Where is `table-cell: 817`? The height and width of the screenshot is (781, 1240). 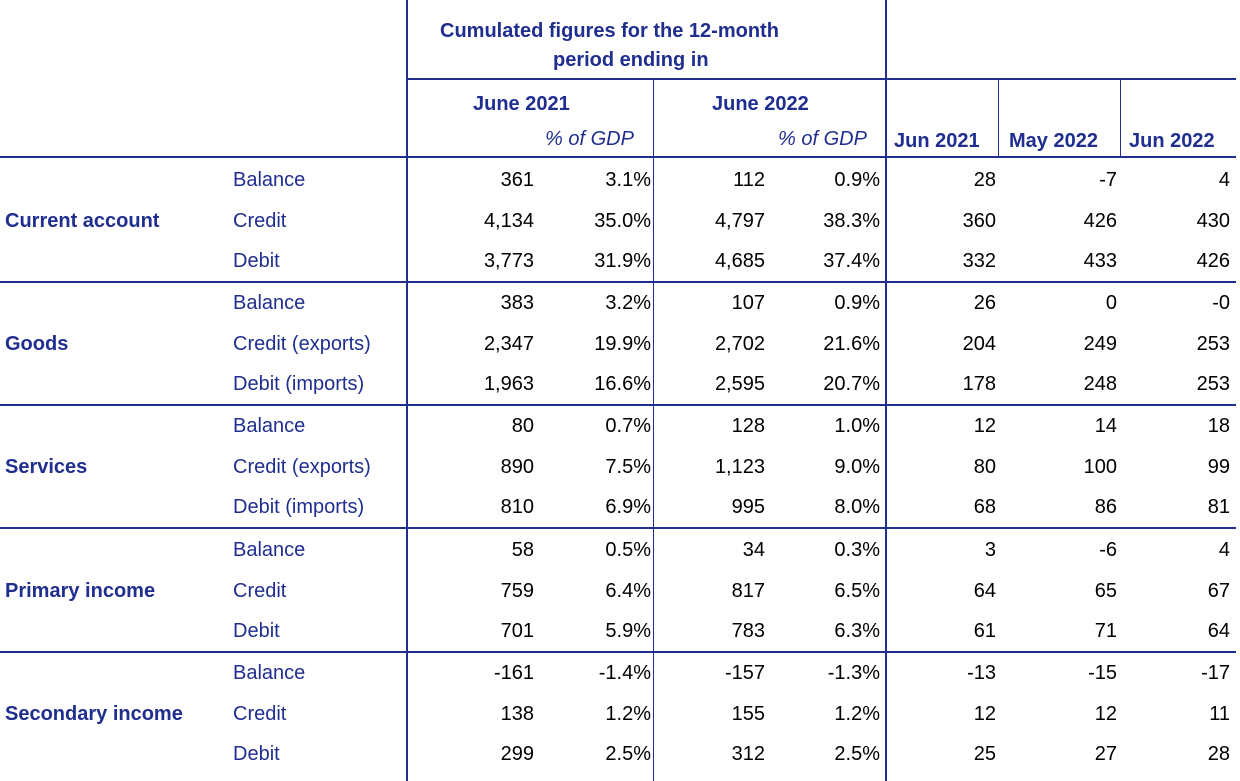 table-cell: 817 is located at coordinates (748, 590).